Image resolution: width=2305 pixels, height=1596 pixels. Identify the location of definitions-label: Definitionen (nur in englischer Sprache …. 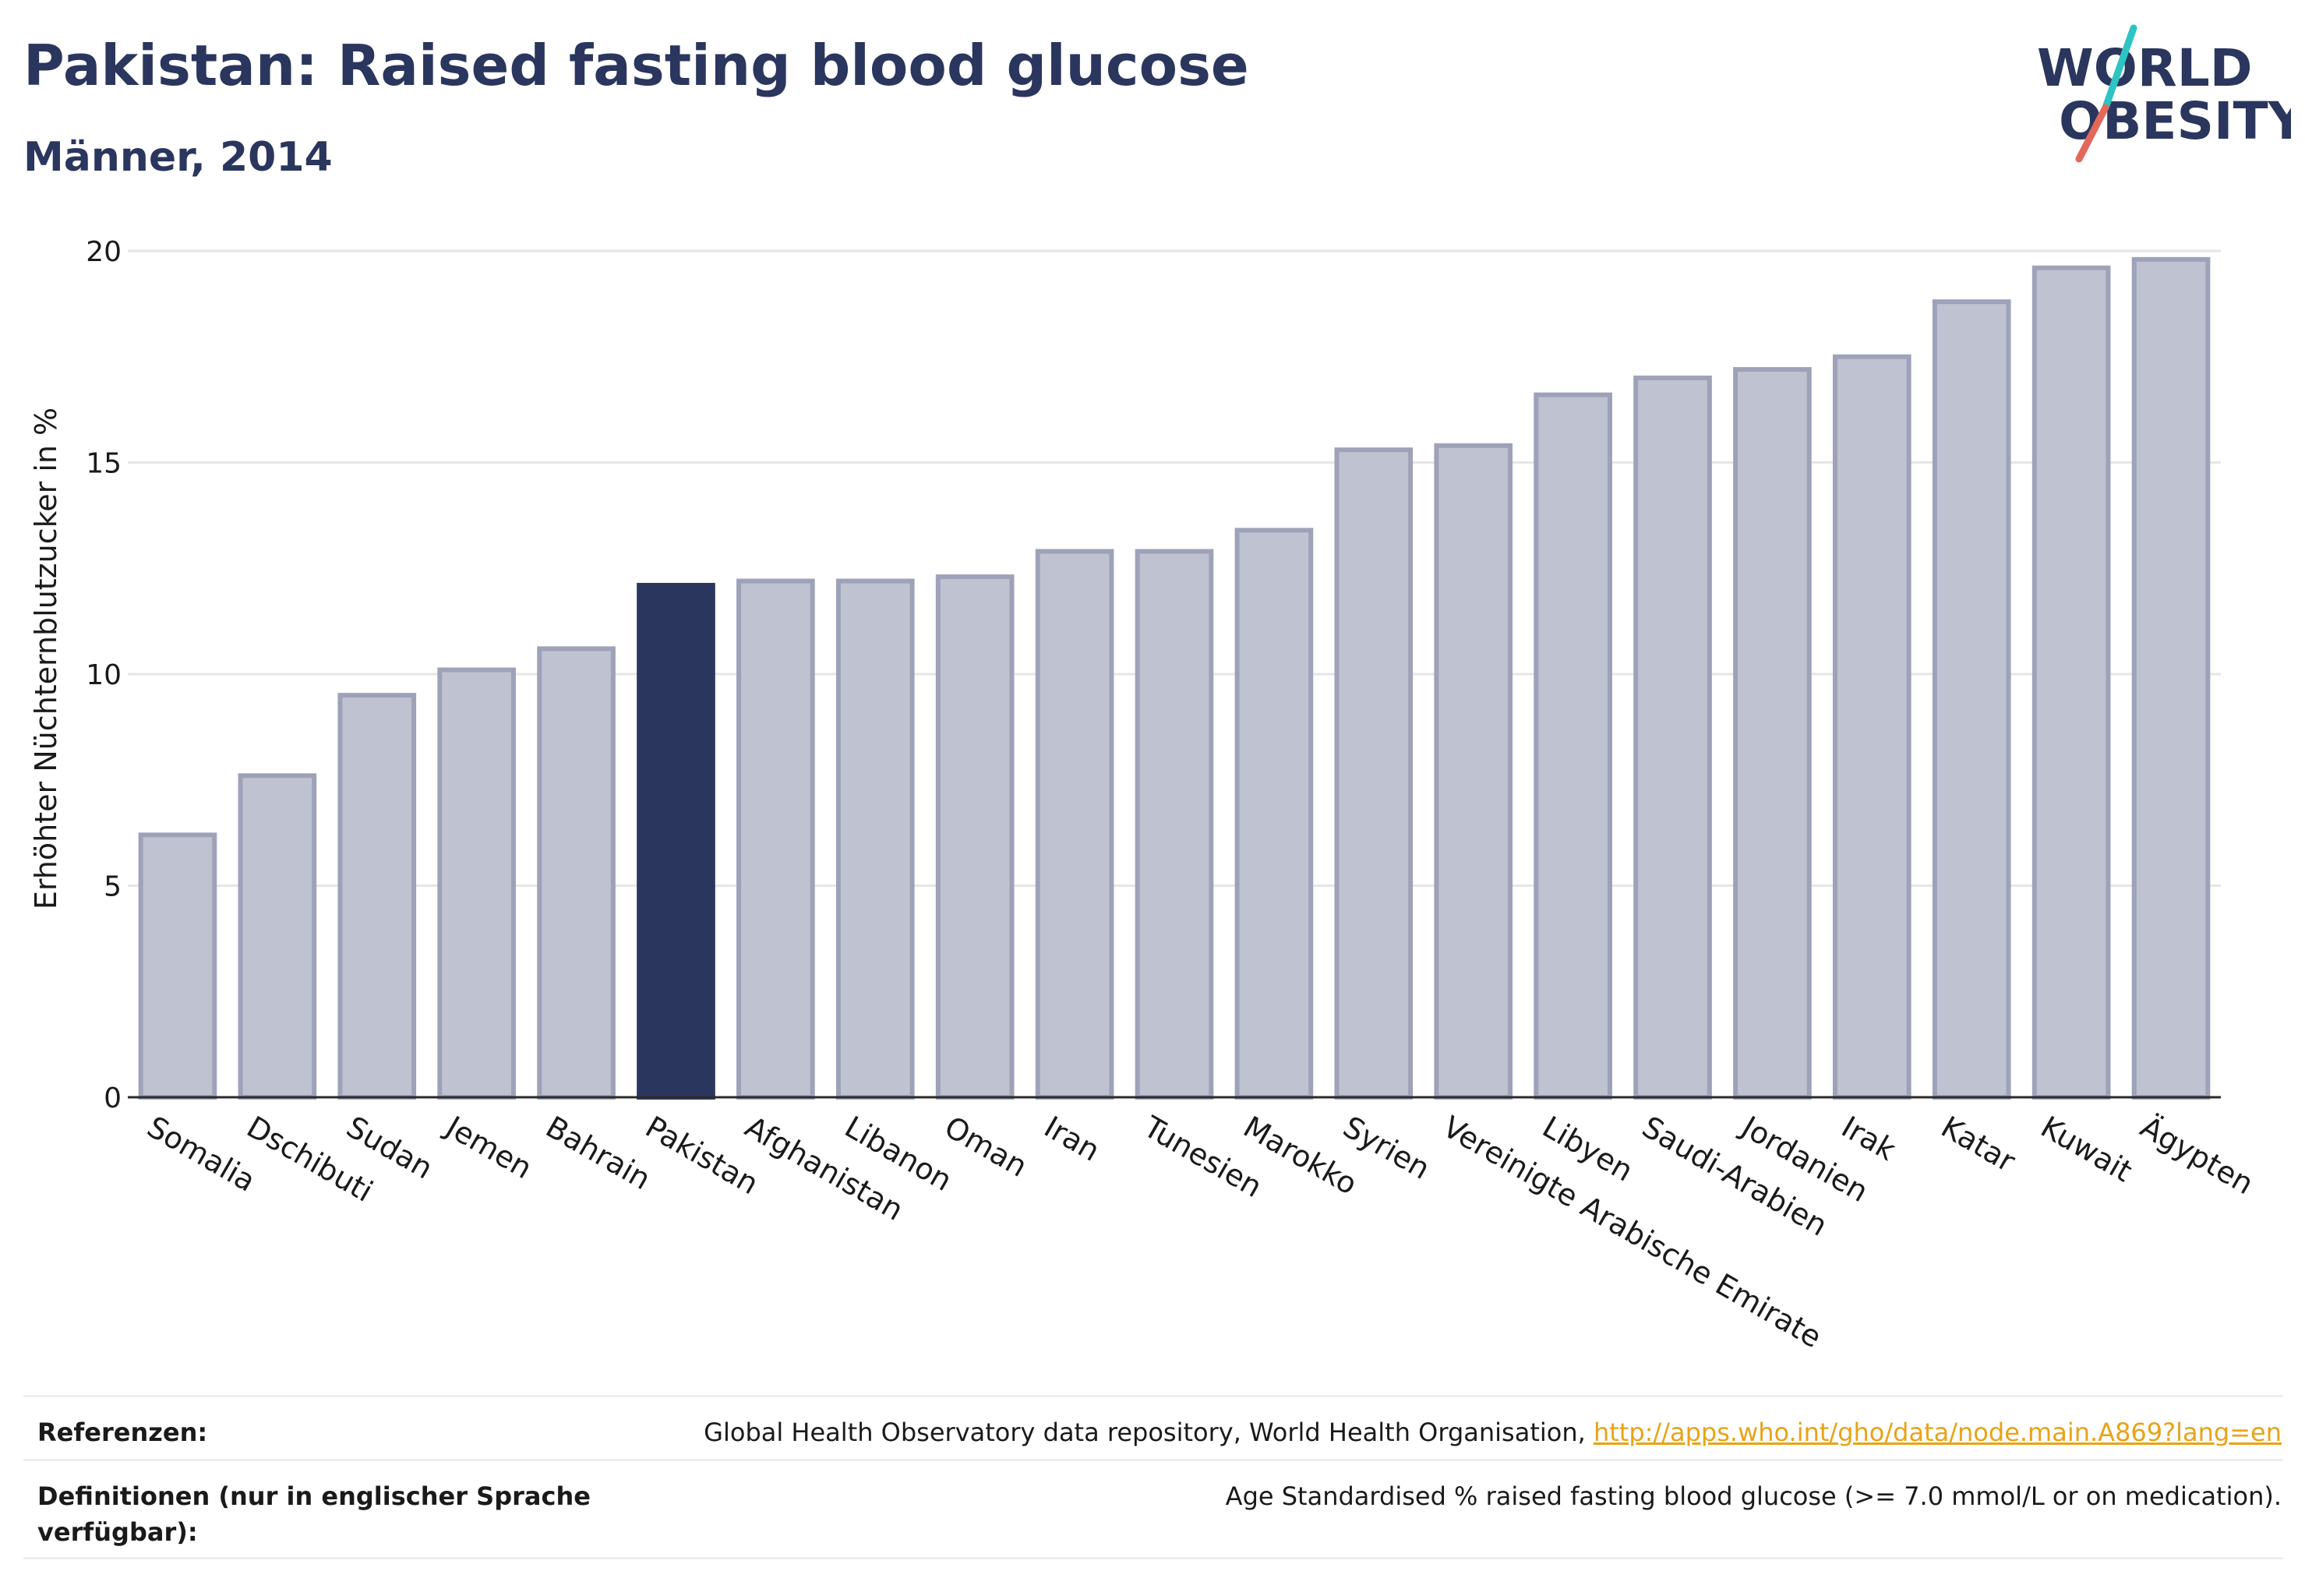
(314, 1514).